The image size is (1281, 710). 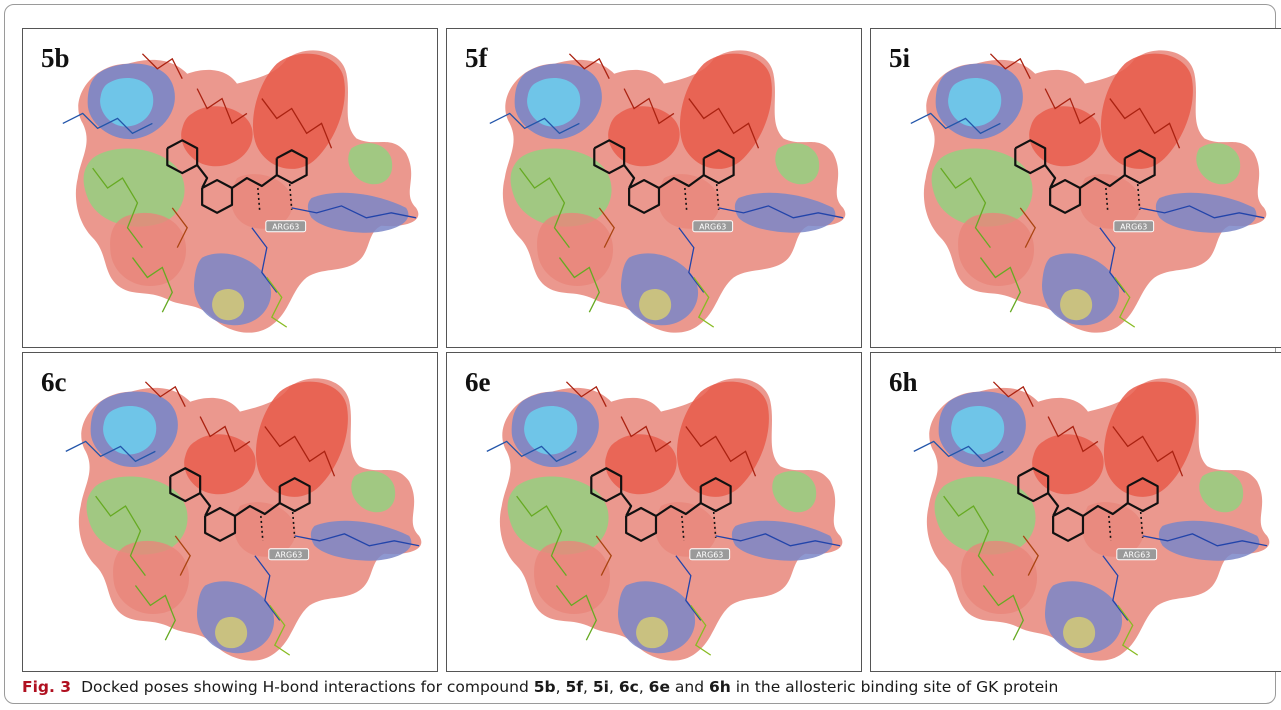 What do you see at coordinates (54, 382) in the screenshot?
I see `panel-label: 6c` at bounding box center [54, 382].